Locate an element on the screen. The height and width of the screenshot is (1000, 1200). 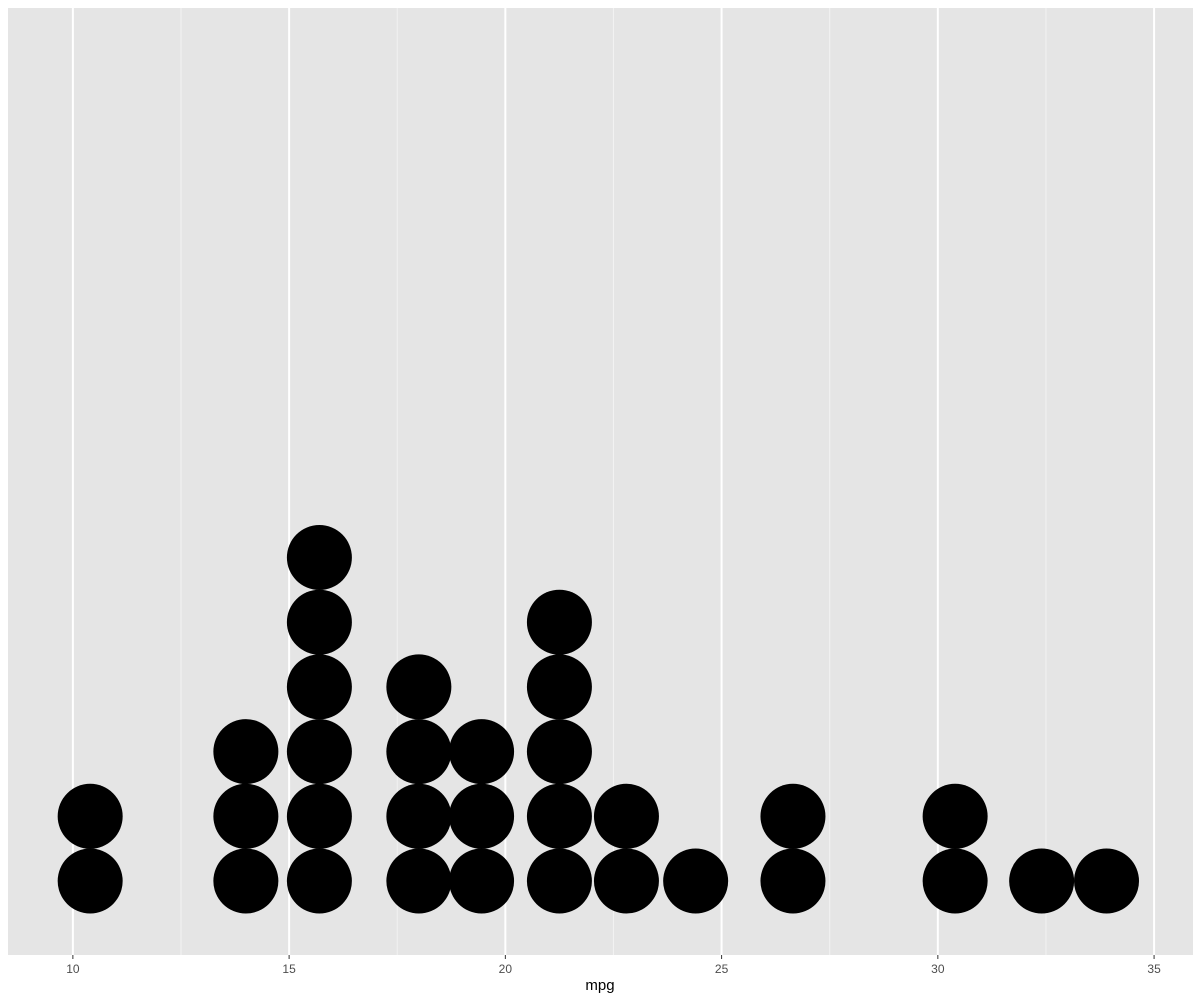
x-tick-label: 10 is located at coordinates (73, 969).